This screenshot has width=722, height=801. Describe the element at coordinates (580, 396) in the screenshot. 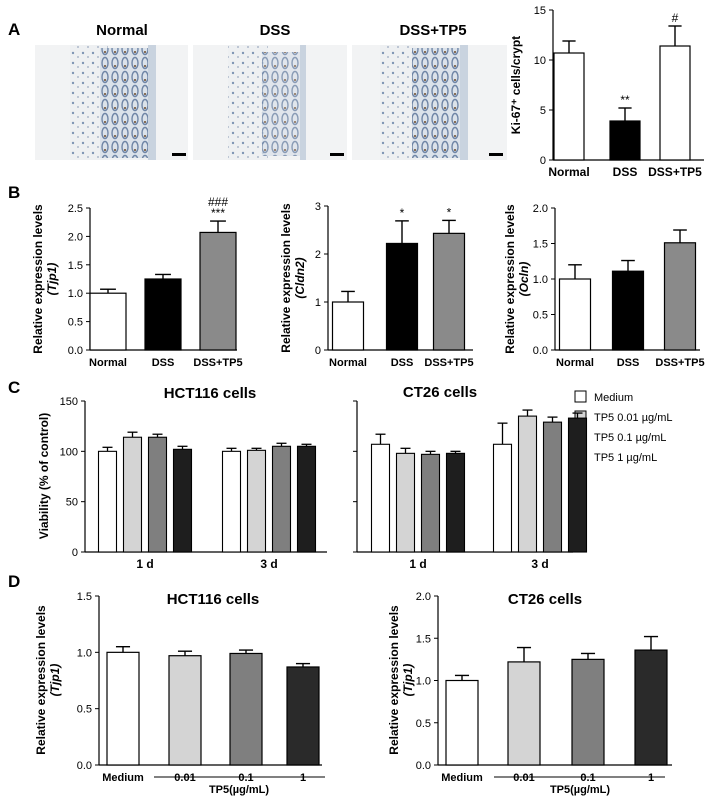

I see `legend-swatch` at that location.